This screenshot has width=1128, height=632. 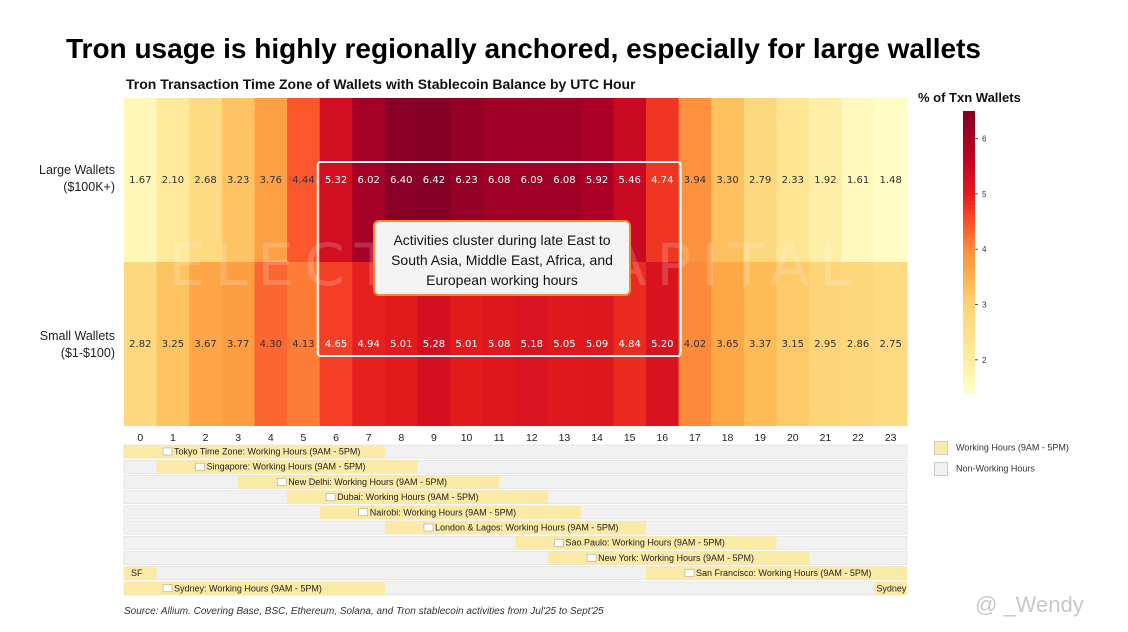 I want to click on cell-value-label: 5.05, so click(x=564, y=344).